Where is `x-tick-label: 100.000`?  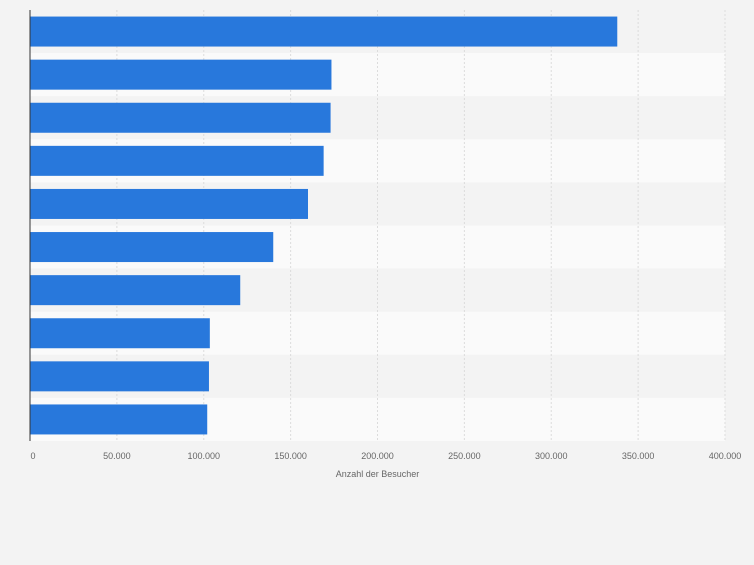
x-tick-label: 100.000 is located at coordinates (203, 456).